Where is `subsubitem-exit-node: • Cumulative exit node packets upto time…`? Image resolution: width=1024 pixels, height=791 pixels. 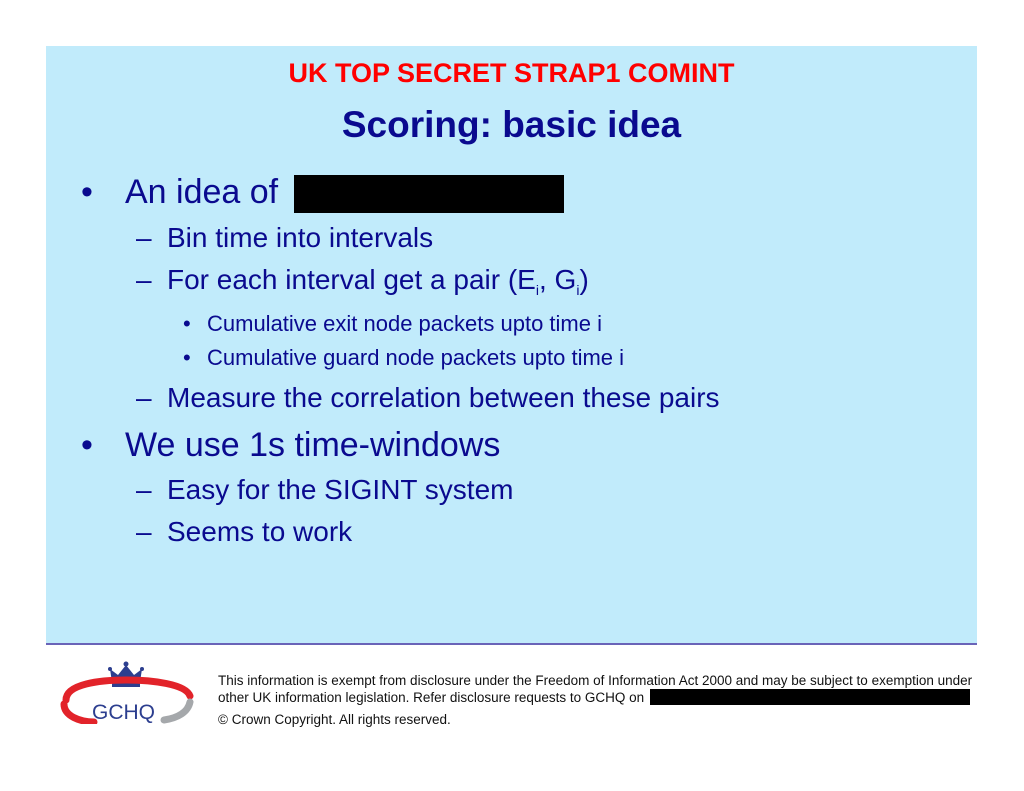 subsubitem-exit-node: • Cumulative exit node packets upto time… is located at coordinates (392, 324).